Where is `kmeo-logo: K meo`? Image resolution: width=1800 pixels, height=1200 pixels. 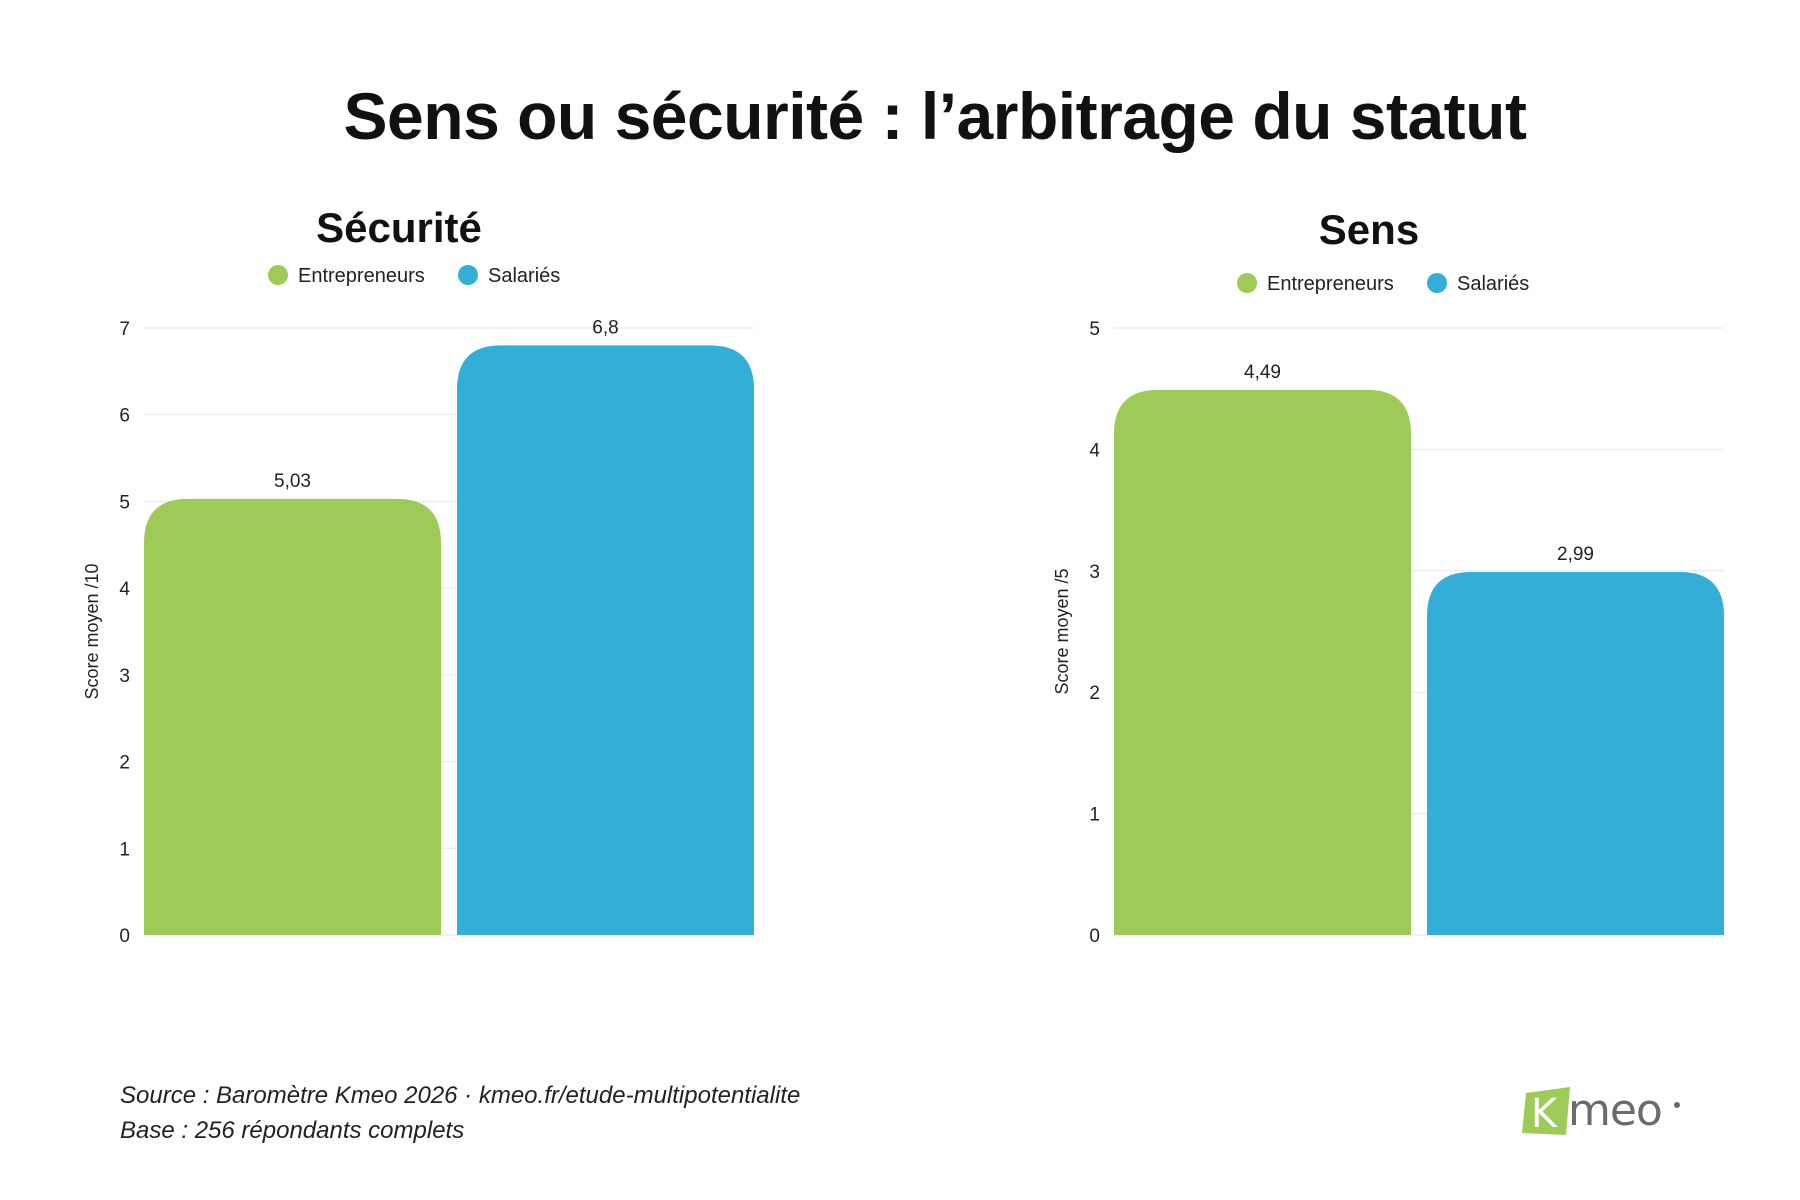 kmeo-logo: K meo is located at coordinates (1601, 1111).